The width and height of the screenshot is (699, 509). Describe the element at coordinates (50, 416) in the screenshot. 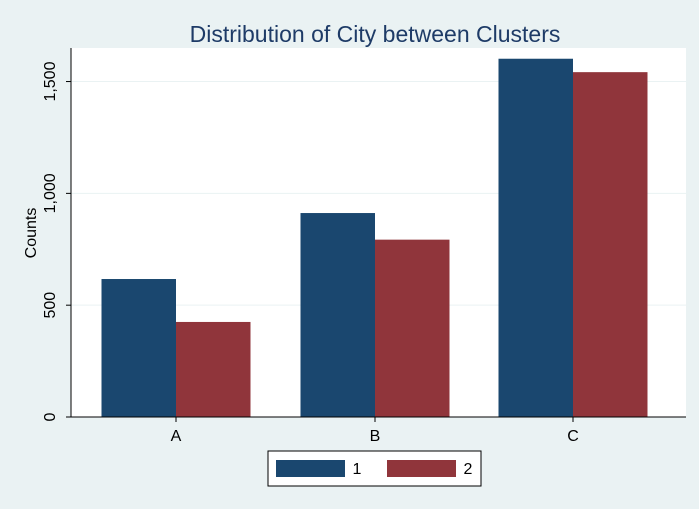

I see `y-tick-label: 0` at that location.